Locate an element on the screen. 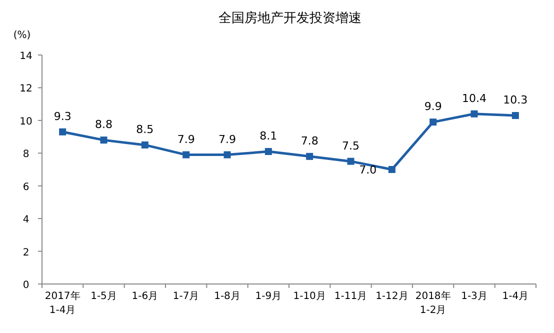 This screenshot has height=333, width=554. data-label: 7.5 is located at coordinates (351, 145).